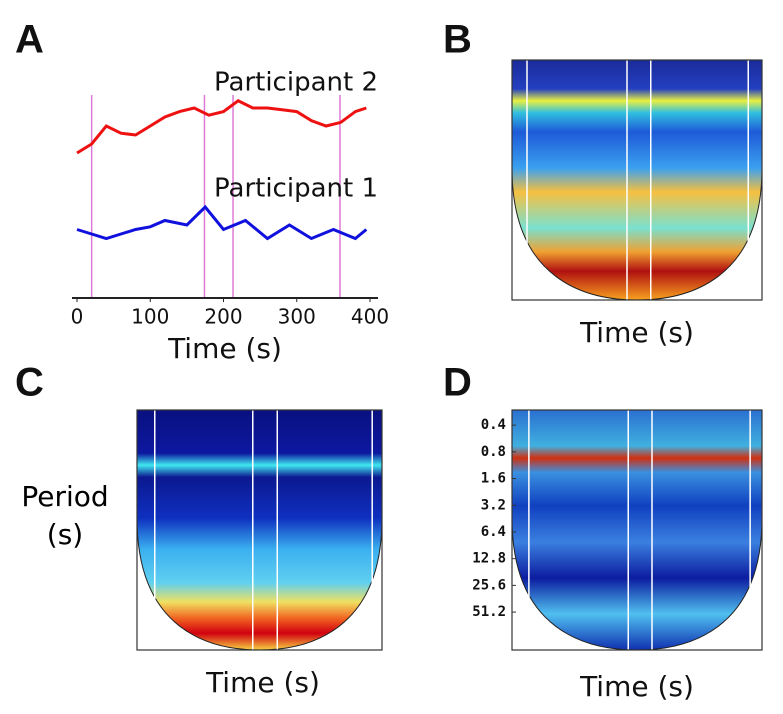  I want to click on y-tick-label: 3.2, so click(493, 505).